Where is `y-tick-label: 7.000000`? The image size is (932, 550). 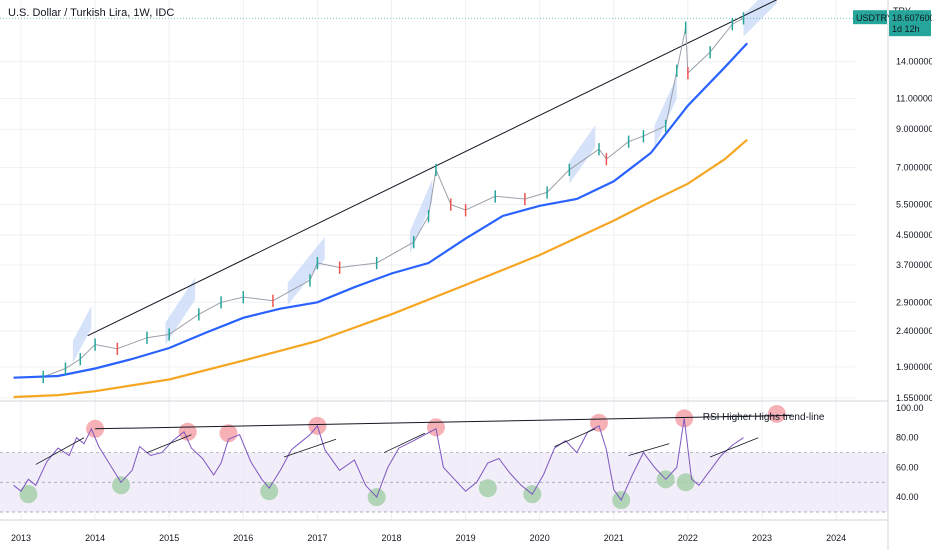 y-tick-label: 7.000000 is located at coordinates (914, 168).